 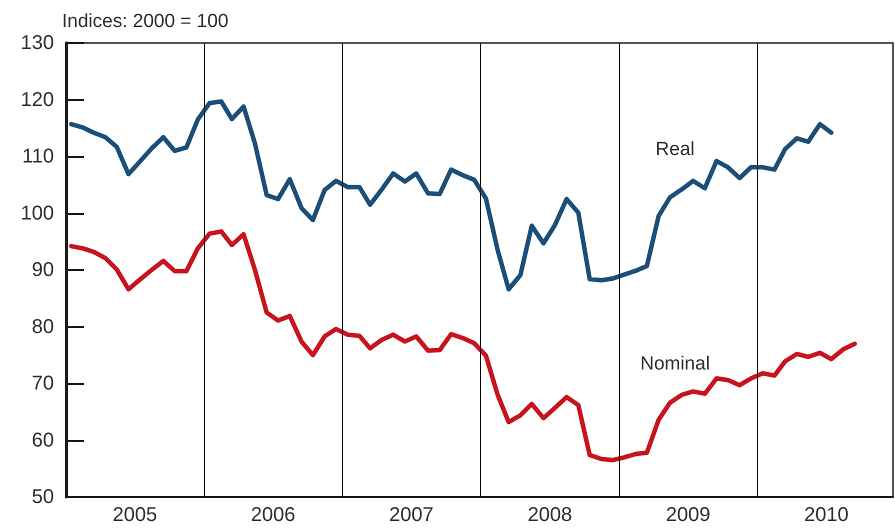 What do you see at coordinates (43, 270) in the screenshot?
I see `y-tick-label: 90` at bounding box center [43, 270].